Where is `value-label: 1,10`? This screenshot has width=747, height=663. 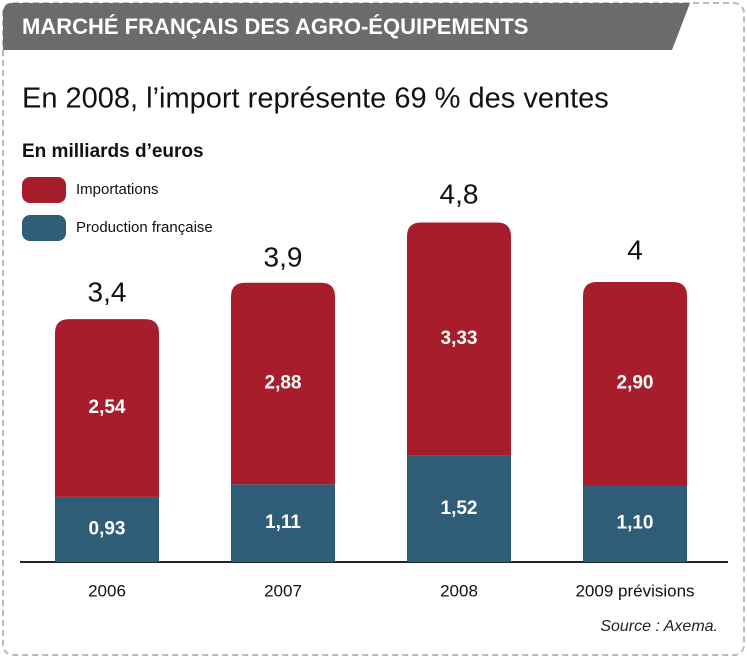 value-label: 1,10 is located at coordinates (635, 523).